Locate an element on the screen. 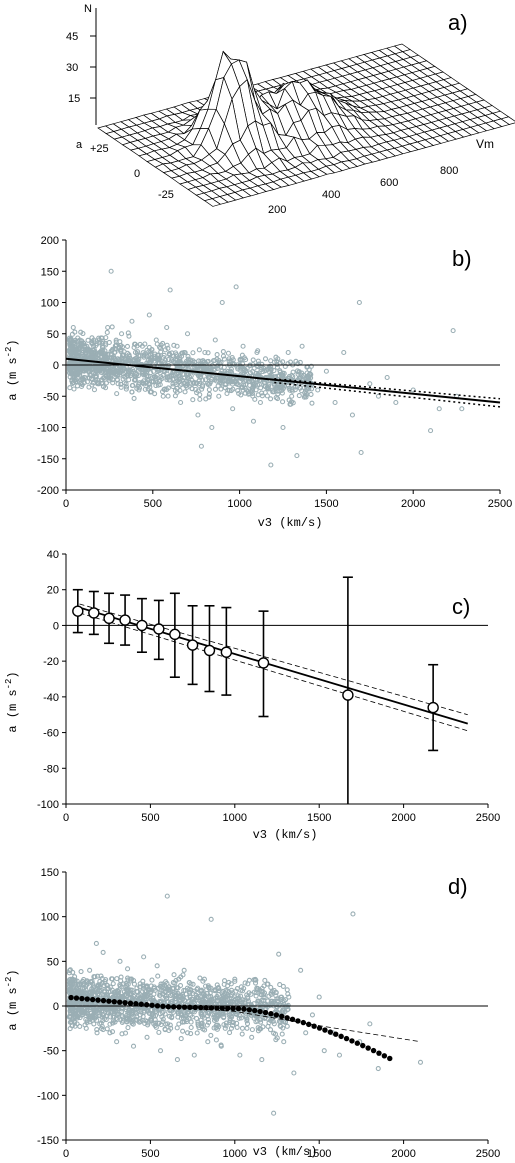 The height and width of the screenshot is (1163, 515). x-tick-label: 500 is located at coordinates (150, 1154).